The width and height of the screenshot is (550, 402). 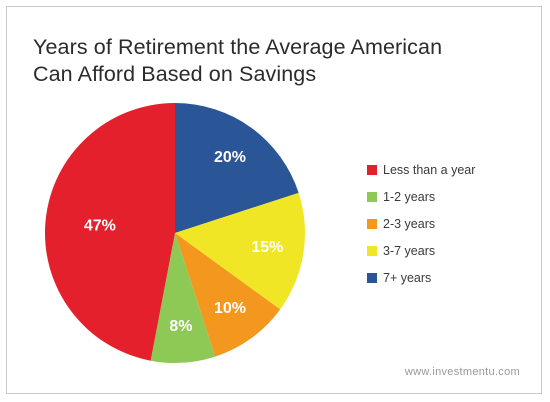 I want to click on pie-slice-3-7-years, so click(x=240, y=251).